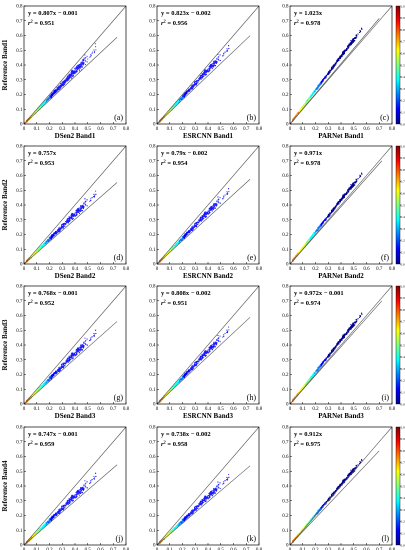 The image size is (405, 550). Describe the element at coordinates (19, 161) in the screenshot. I see `y-tick-label: 0.7` at that location.